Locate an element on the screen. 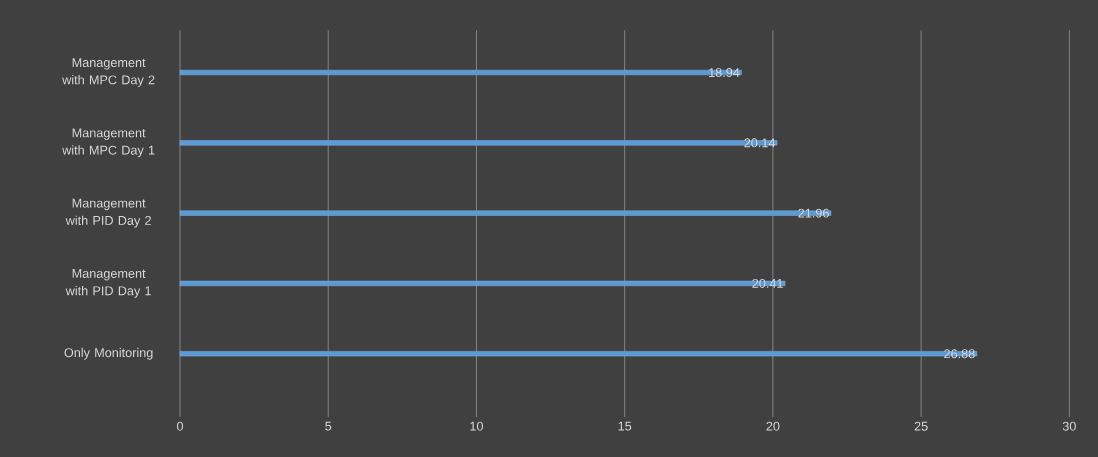 This screenshot has width=1098, height=457. x-tick-label: 0 is located at coordinates (180, 426).